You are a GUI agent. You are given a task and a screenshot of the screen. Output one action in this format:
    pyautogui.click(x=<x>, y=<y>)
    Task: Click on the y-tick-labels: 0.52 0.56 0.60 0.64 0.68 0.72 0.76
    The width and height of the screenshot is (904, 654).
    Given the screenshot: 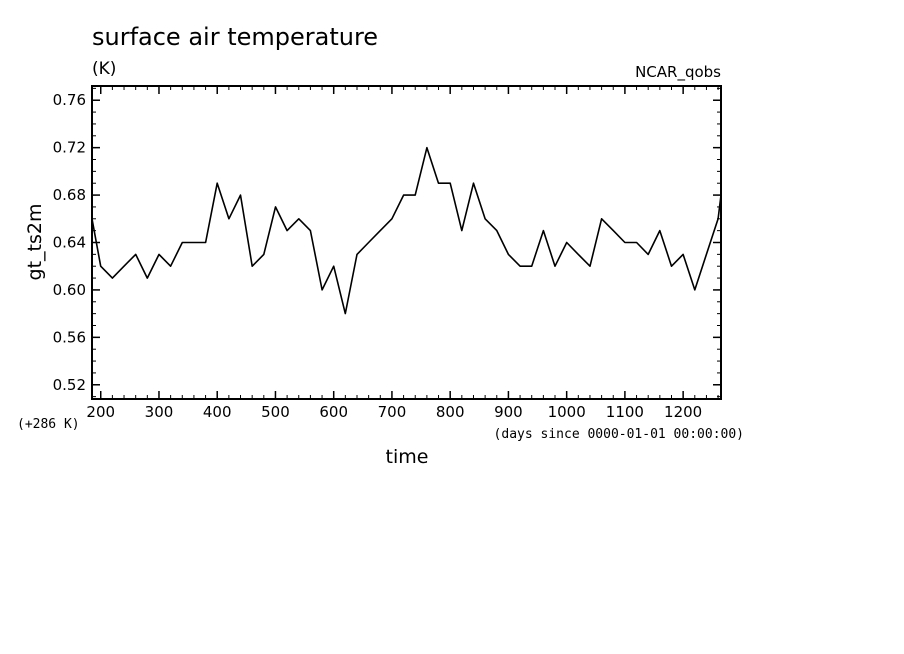 What is the action you would take?
    pyautogui.click(x=69, y=242)
    